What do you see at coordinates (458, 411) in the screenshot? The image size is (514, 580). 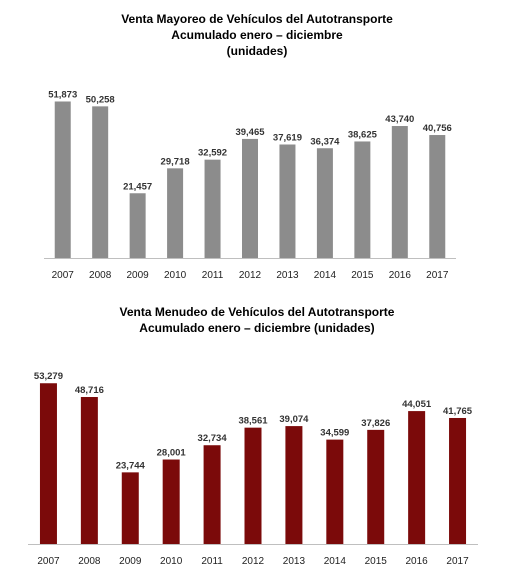 I see `data-label: 41,765` at bounding box center [458, 411].